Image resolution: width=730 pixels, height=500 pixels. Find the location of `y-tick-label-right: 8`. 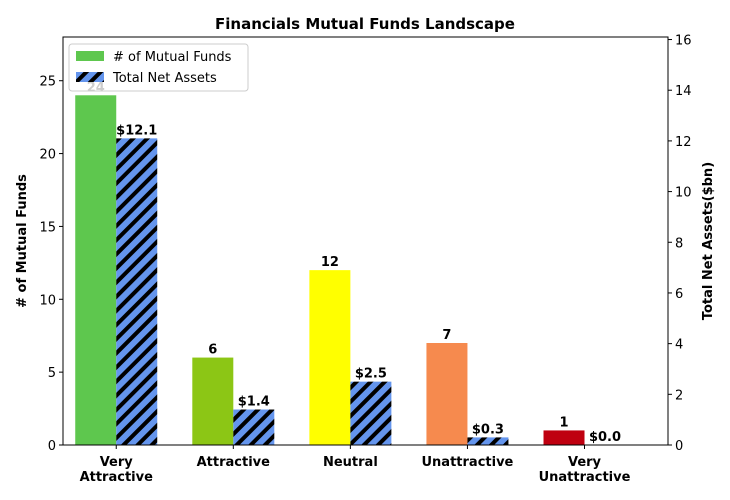

y-tick-label-right: 8 is located at coordinates (679, 243).